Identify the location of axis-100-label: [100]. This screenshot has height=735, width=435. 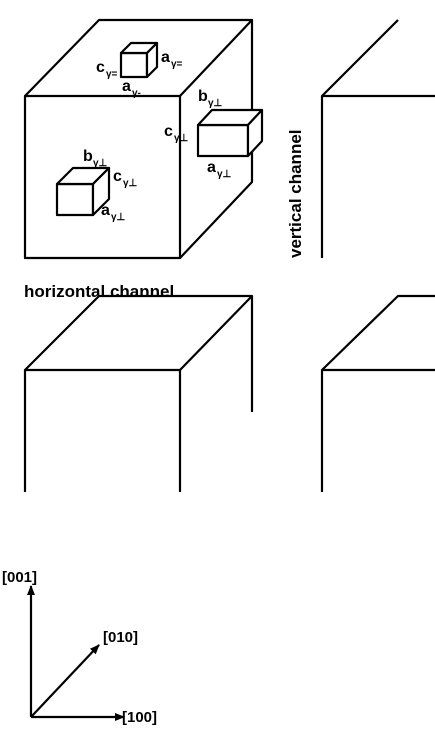
(139, 717).